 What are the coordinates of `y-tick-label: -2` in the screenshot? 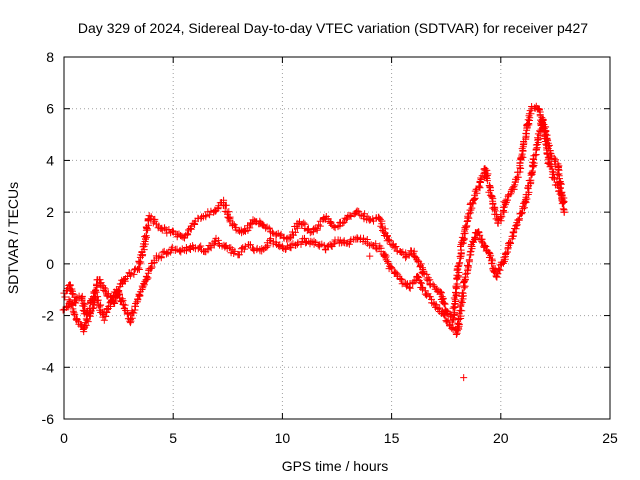 It's located at (48, 316).